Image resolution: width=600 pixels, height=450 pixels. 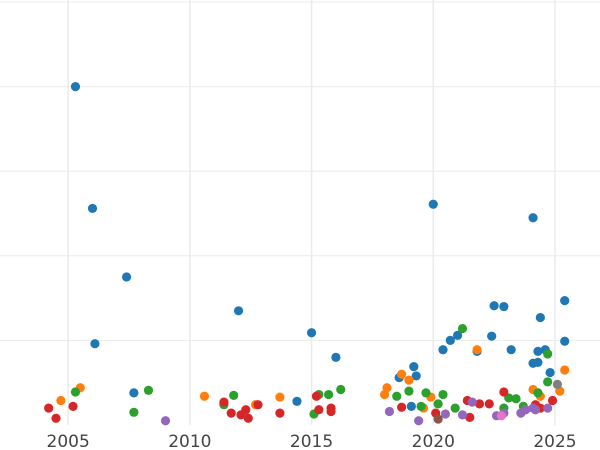 I want to click on x-axis-ticks: 2005 2010 2015 2020 2025, so click(x=312, y=441).